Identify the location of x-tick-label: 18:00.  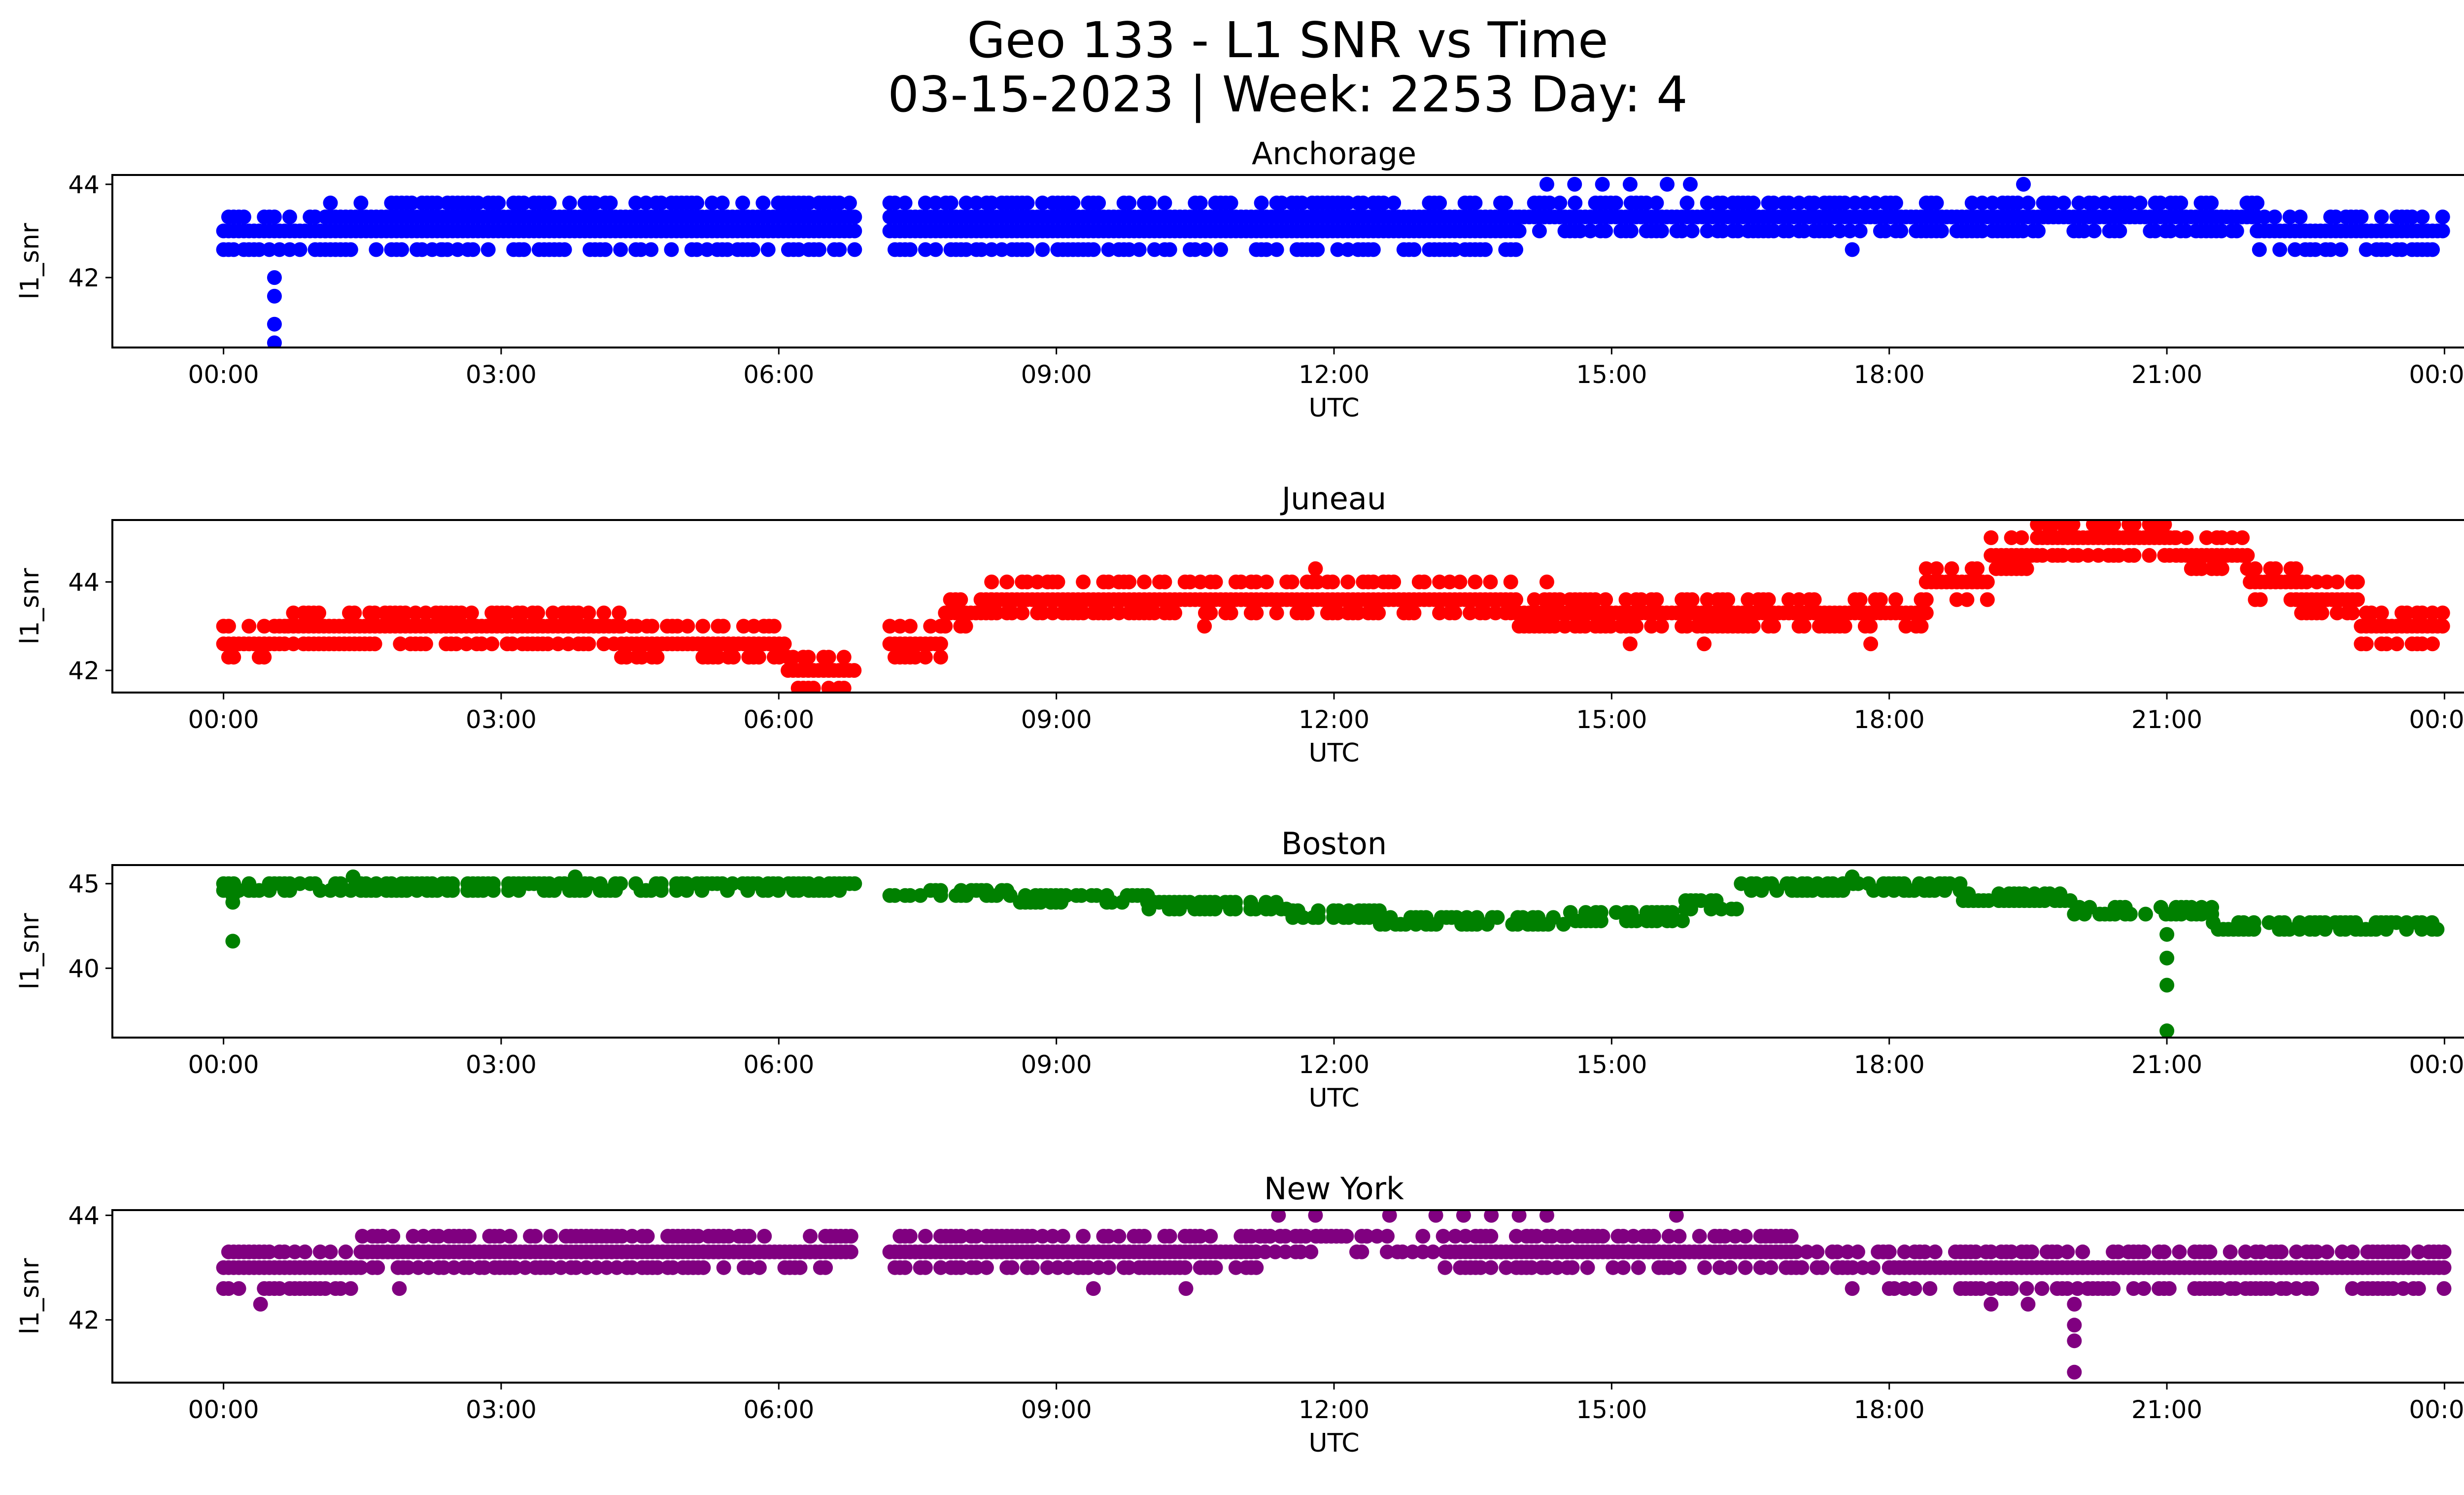
(1889, 1064).